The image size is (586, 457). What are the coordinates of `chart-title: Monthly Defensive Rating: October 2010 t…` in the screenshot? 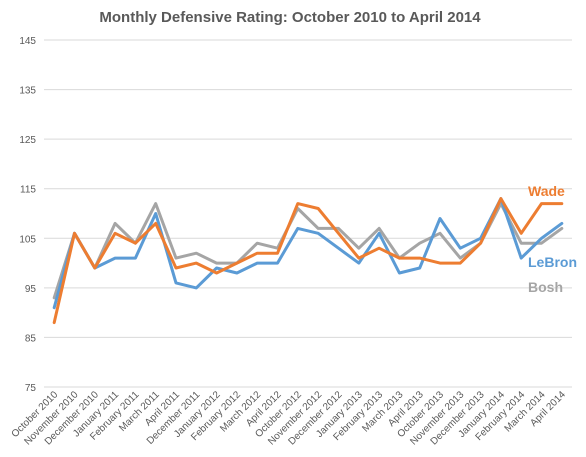 It's located at (290, 17).